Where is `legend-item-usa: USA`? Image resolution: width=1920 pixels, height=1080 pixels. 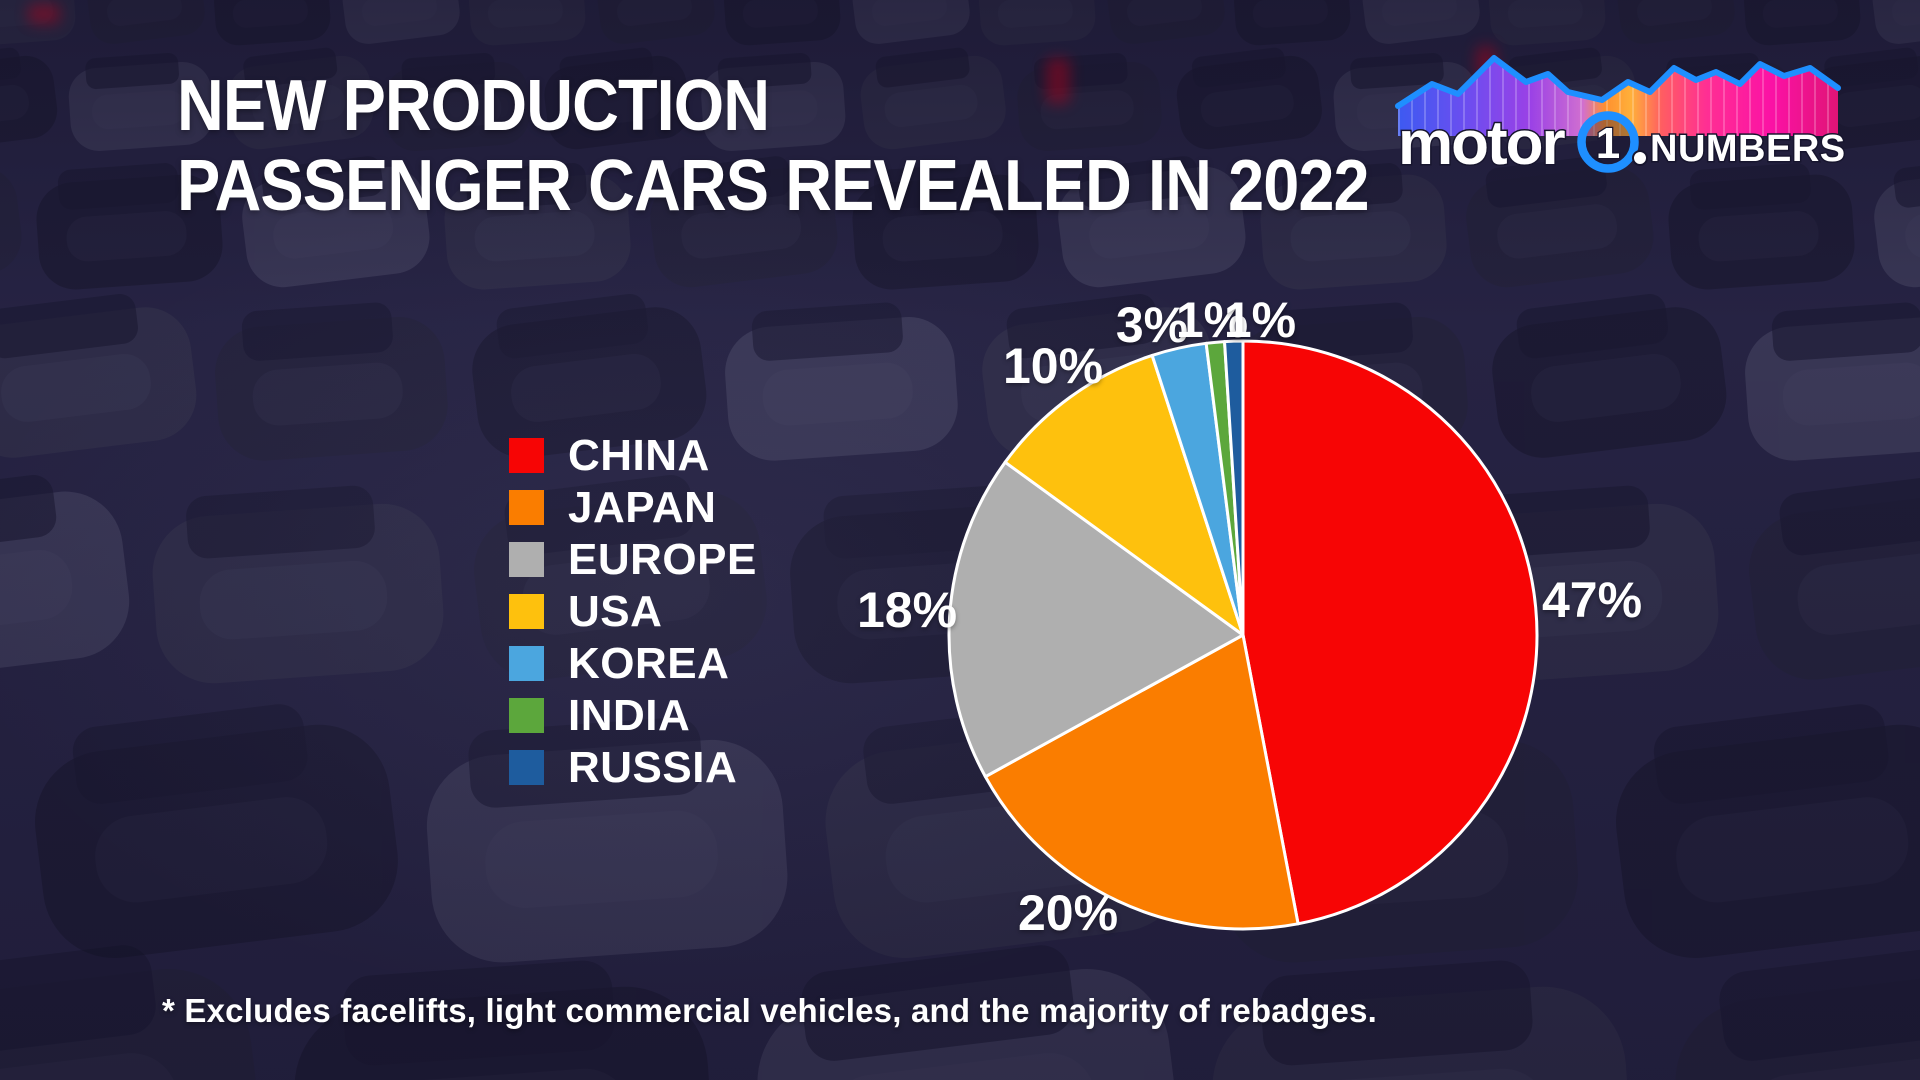 legend-item-usa: USA is located at coordinates (633, 611).